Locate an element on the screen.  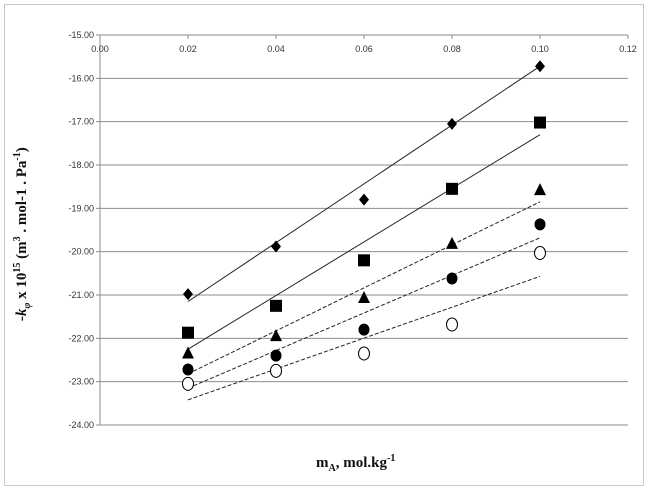
y-tick-label: -20.00 is located at coordinates (81, 252).